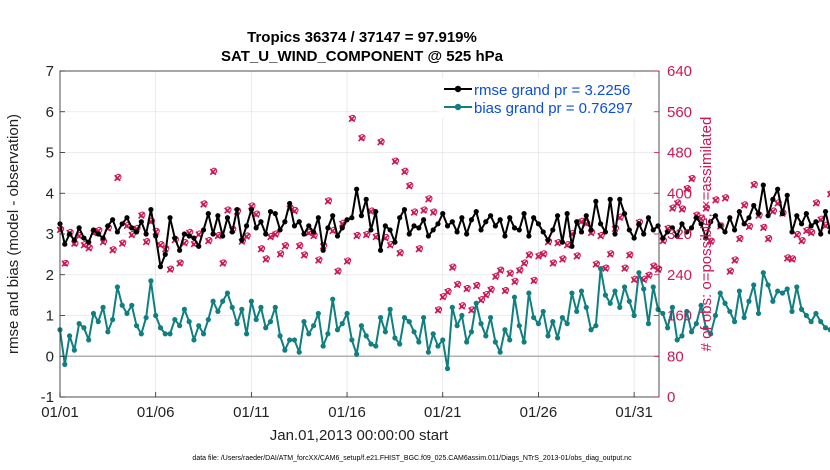 The height and width of the screenshot is (470, 830). I want to click on legend-bias-marker, so click(458, 107).